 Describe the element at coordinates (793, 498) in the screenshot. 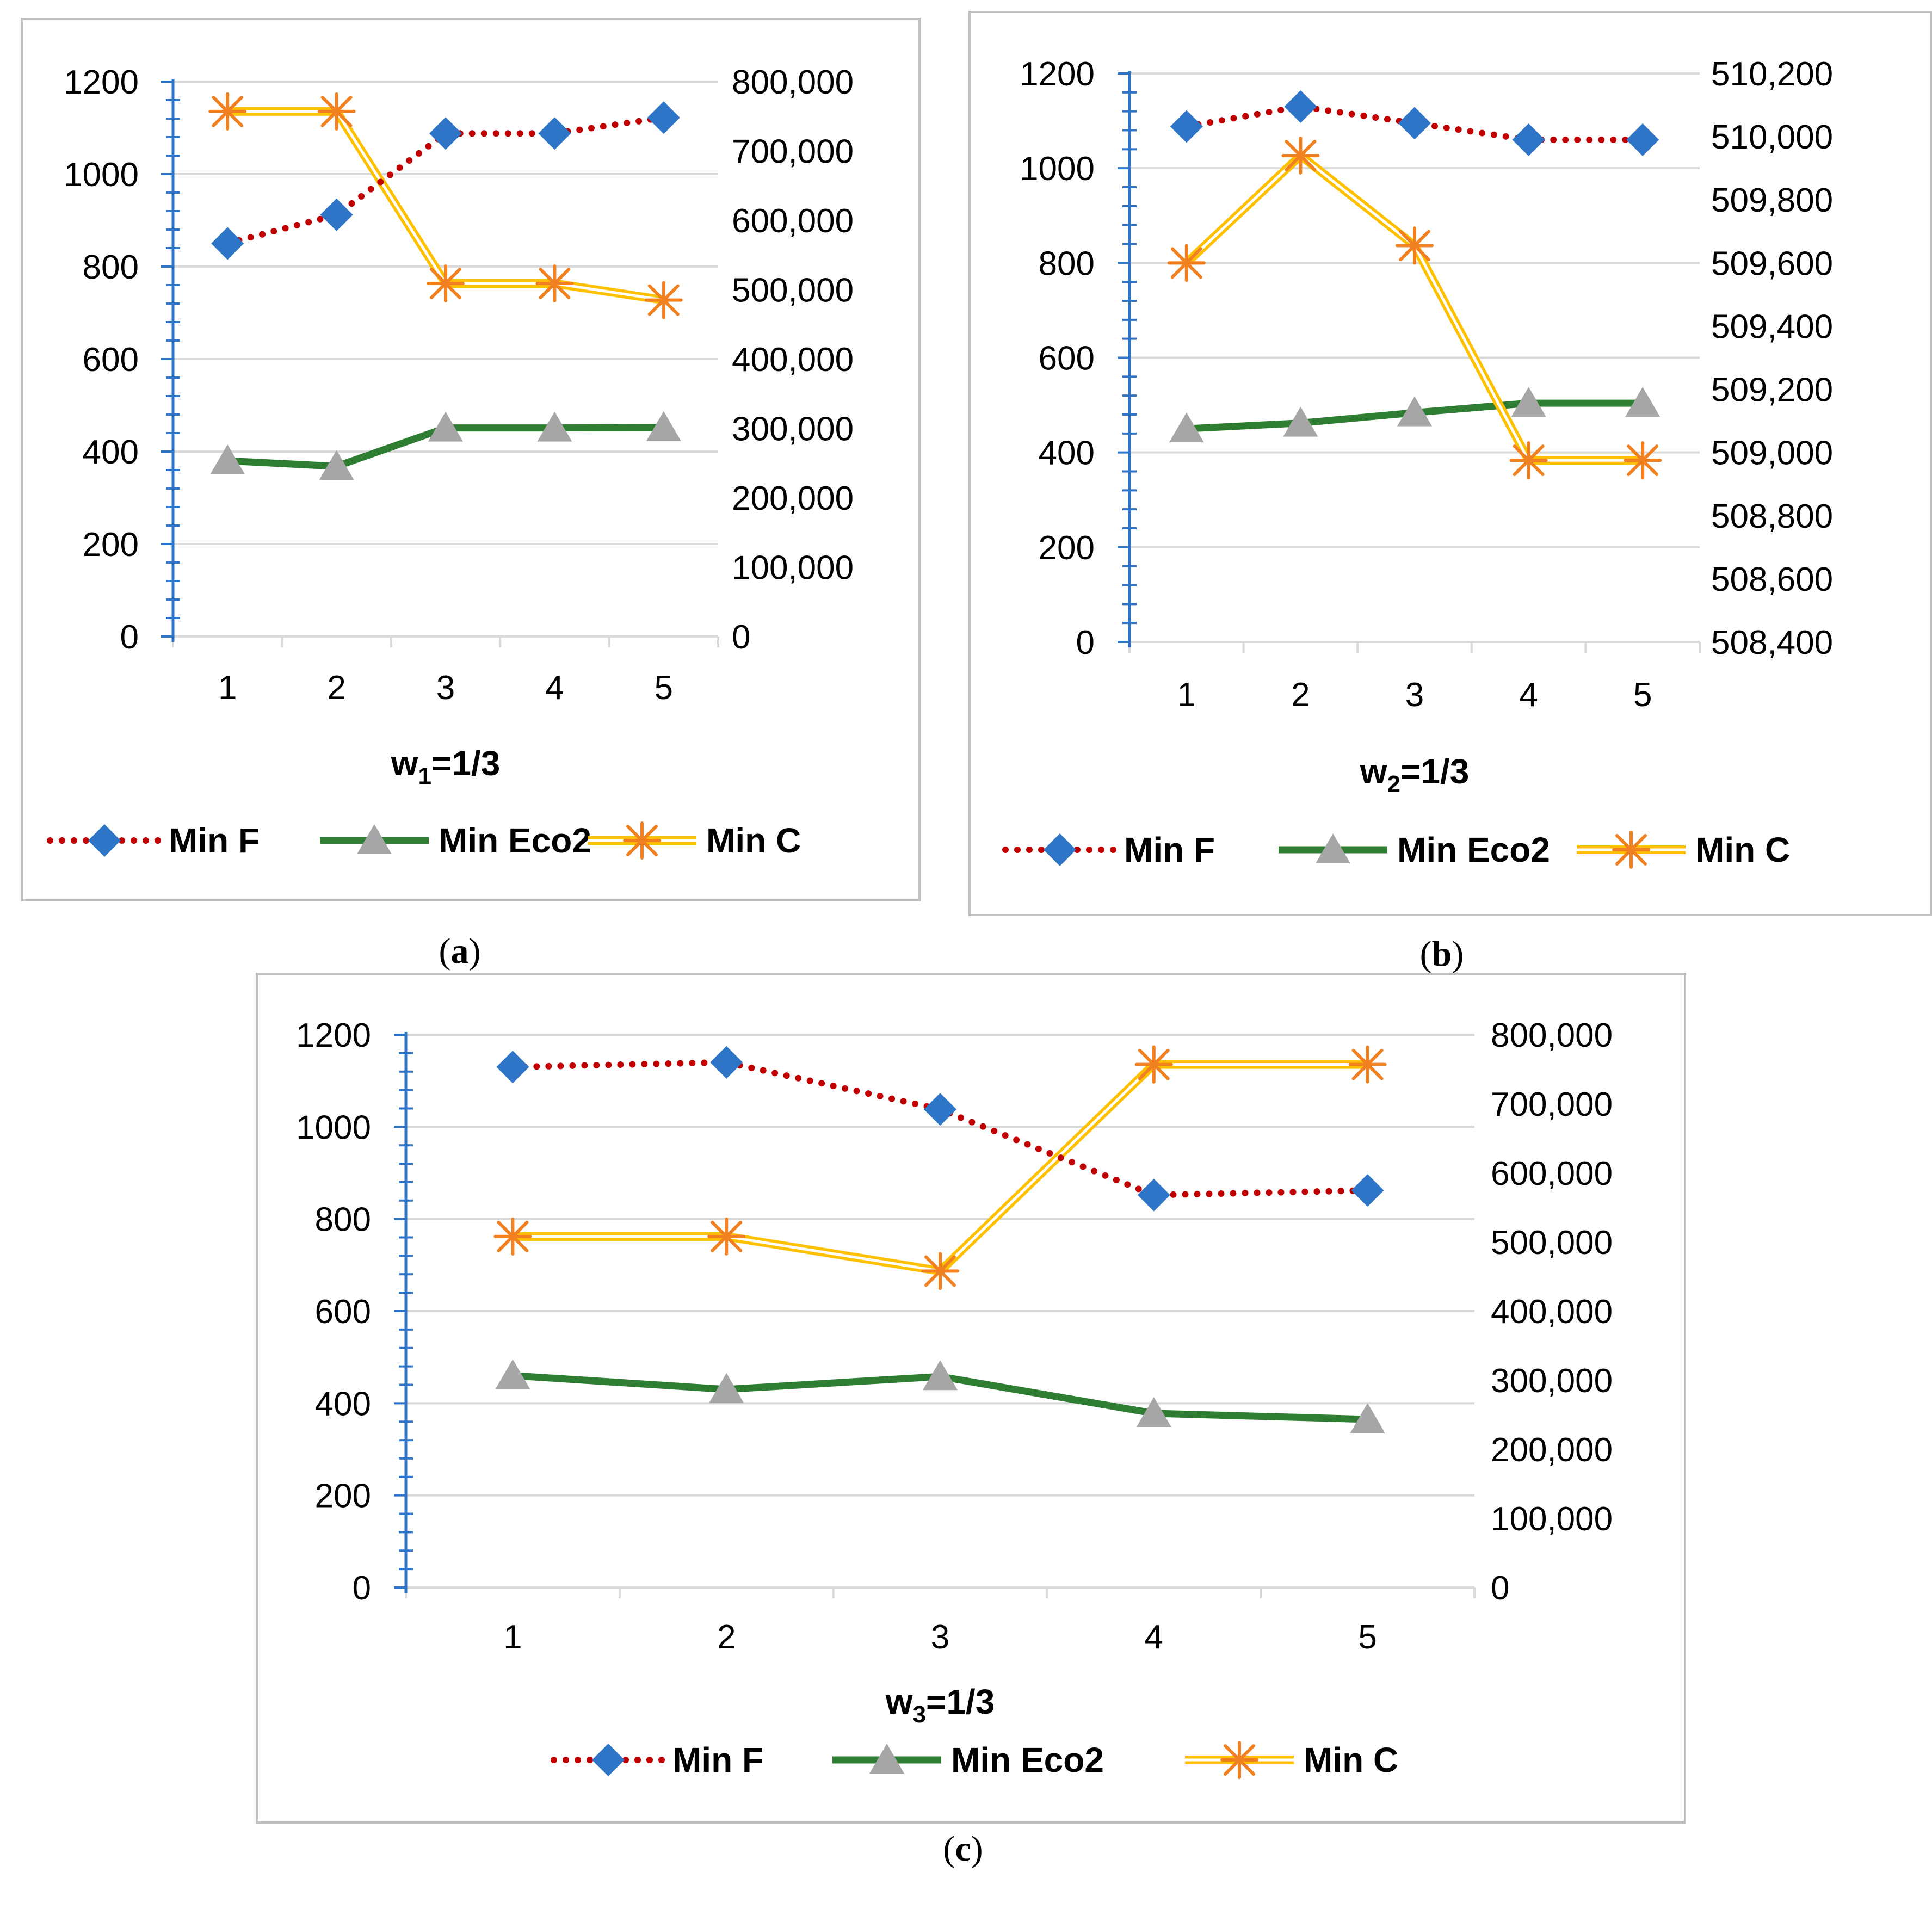

I see `y-right-tick-label: 200,000` at that location.